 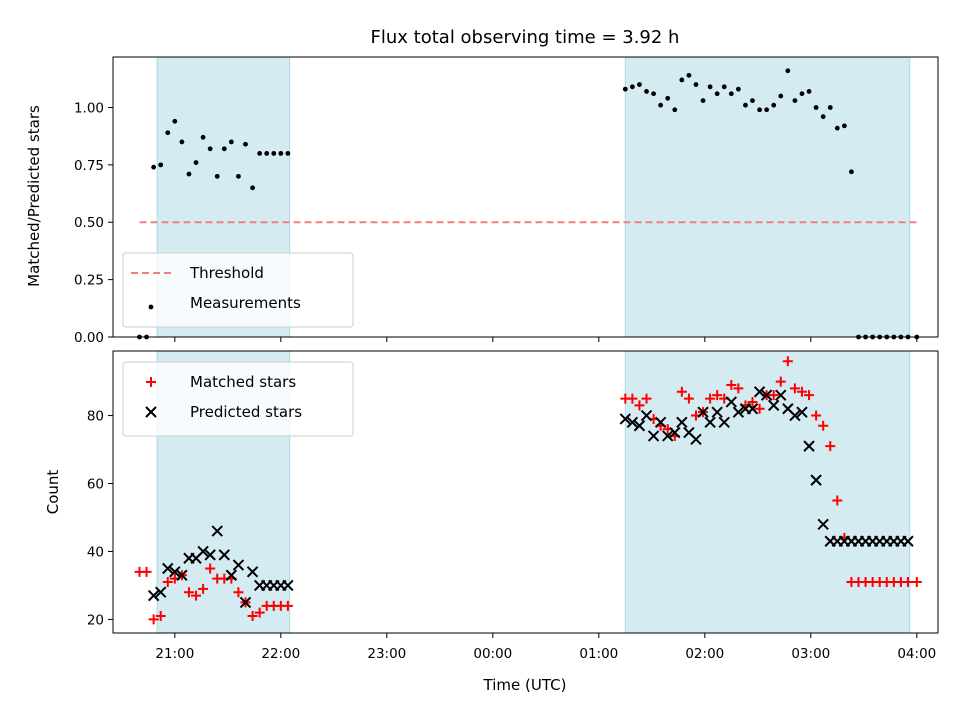 I want to click on top-legend: Threshold Measurements, so click(x=238, y=290).